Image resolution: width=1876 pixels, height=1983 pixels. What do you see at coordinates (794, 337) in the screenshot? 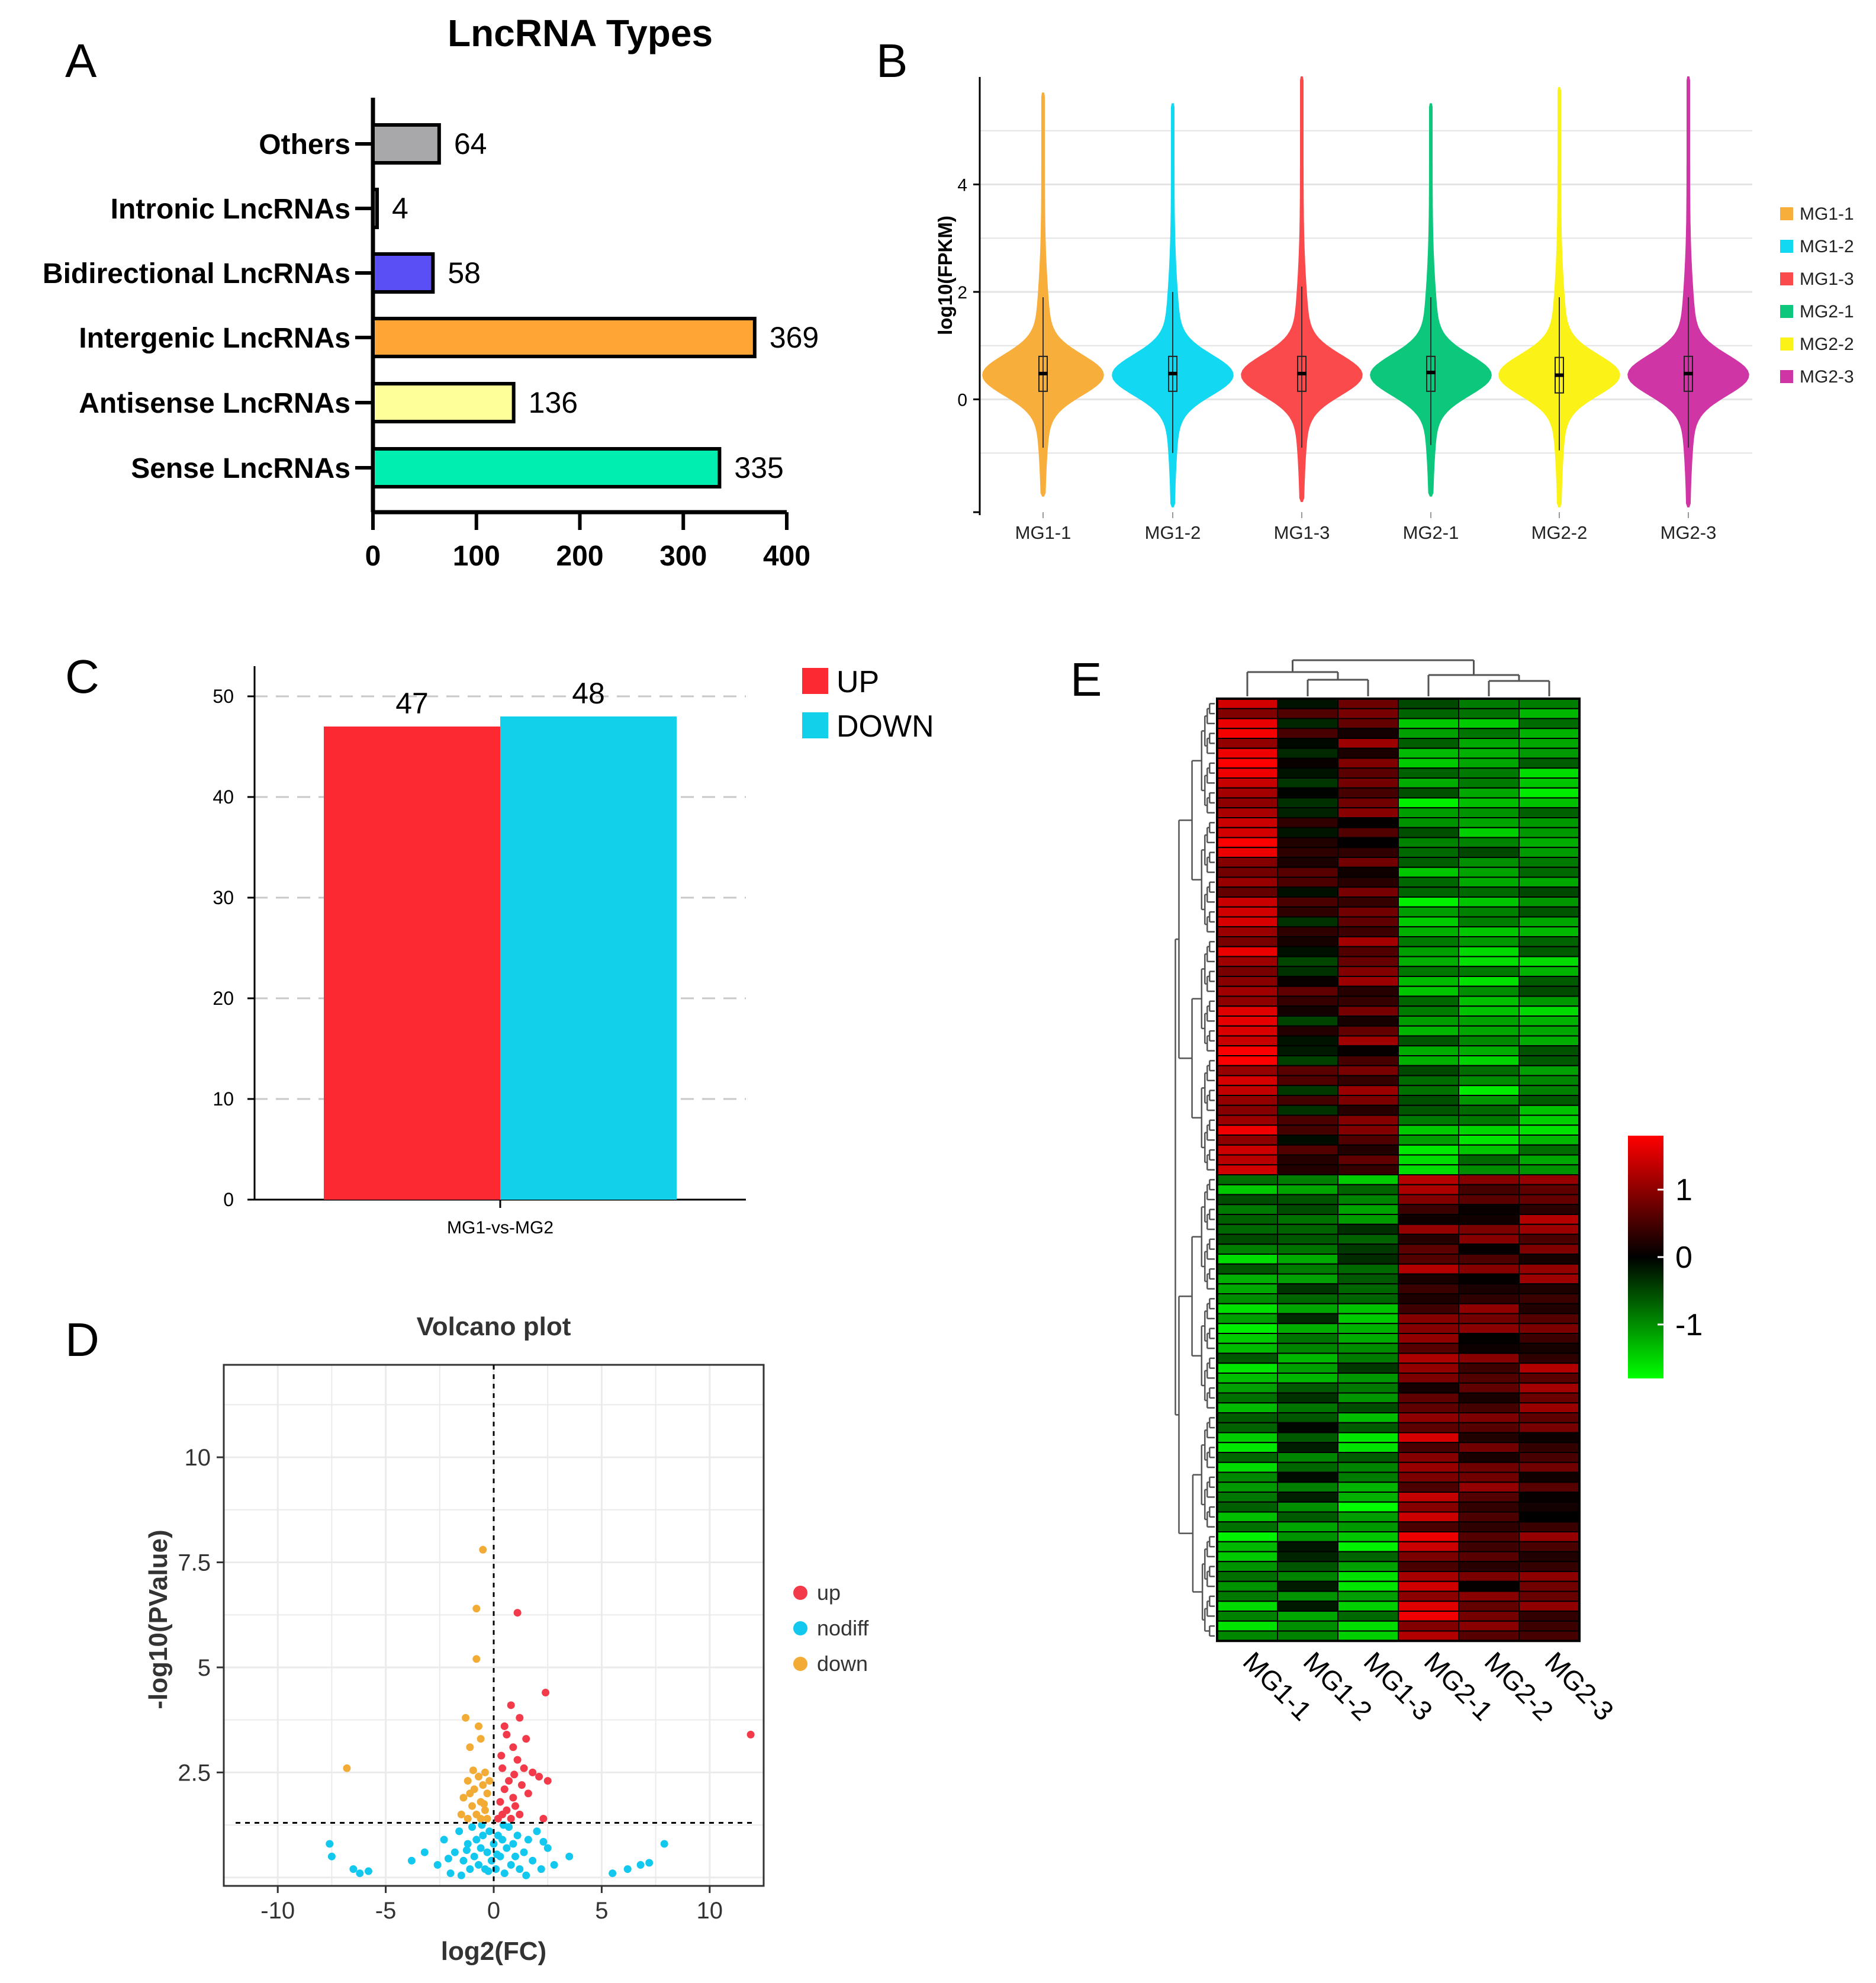
I see `bar-value-label: 369` at bounding box center [794, 337].